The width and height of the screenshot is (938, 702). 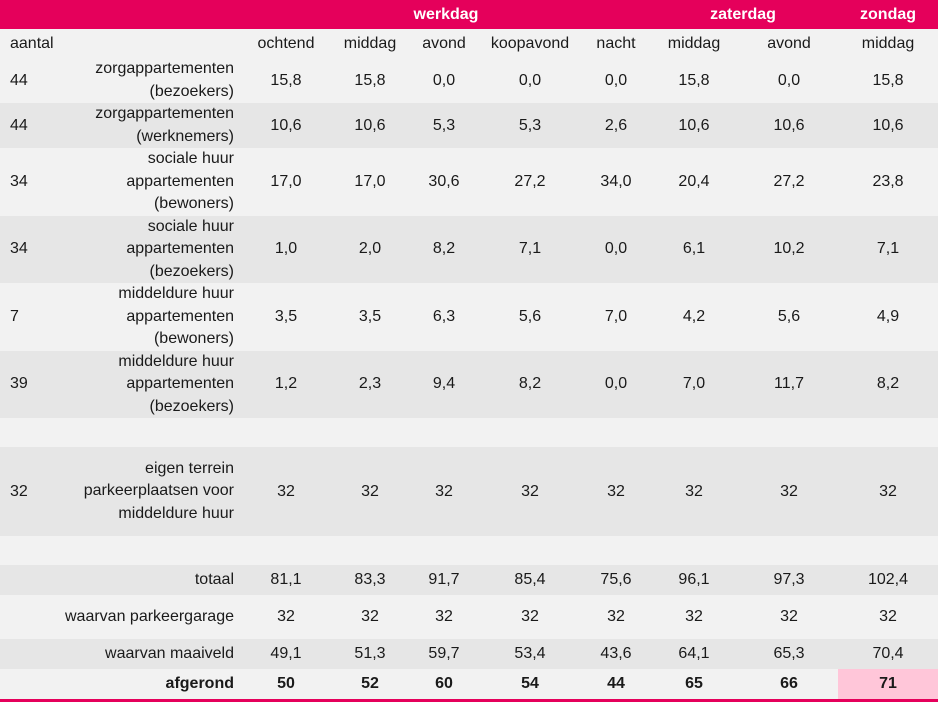 I want to click on value-cell: 4,9, so click(x=888, y=317).